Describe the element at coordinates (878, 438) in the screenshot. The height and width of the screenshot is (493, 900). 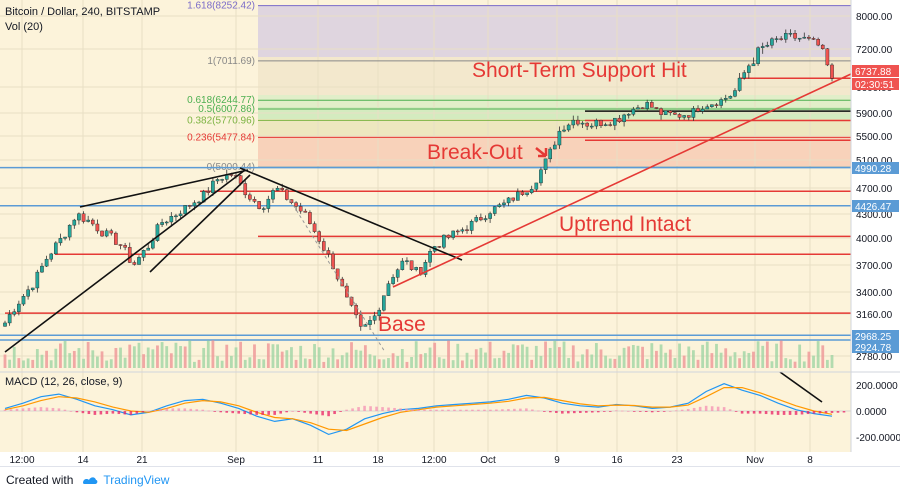
I see `macd-tick-label: -200.0000` at that location.